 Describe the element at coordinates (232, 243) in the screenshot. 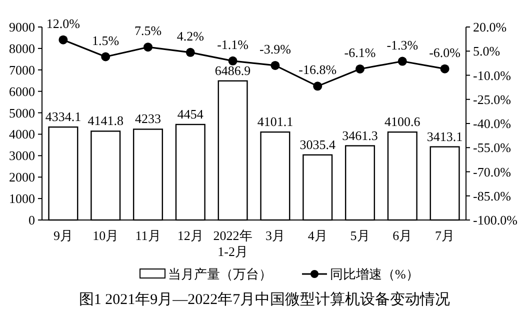

I see `x-tick-label: 2022年 1-2月` at that location.